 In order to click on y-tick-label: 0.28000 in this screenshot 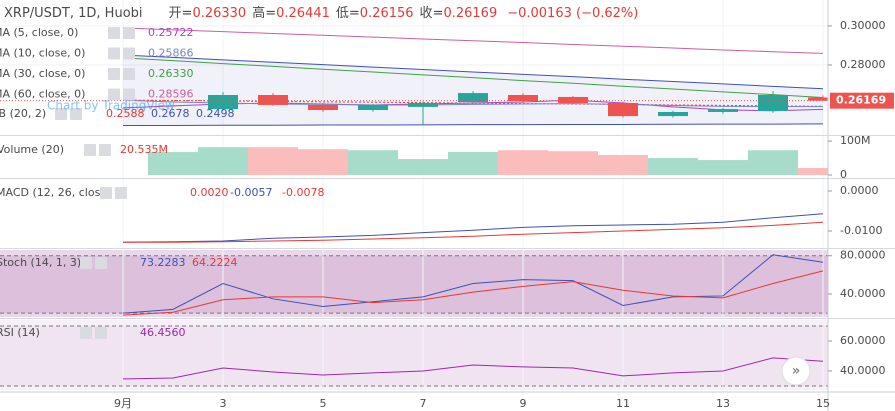, I will do `click(863, 64)`.